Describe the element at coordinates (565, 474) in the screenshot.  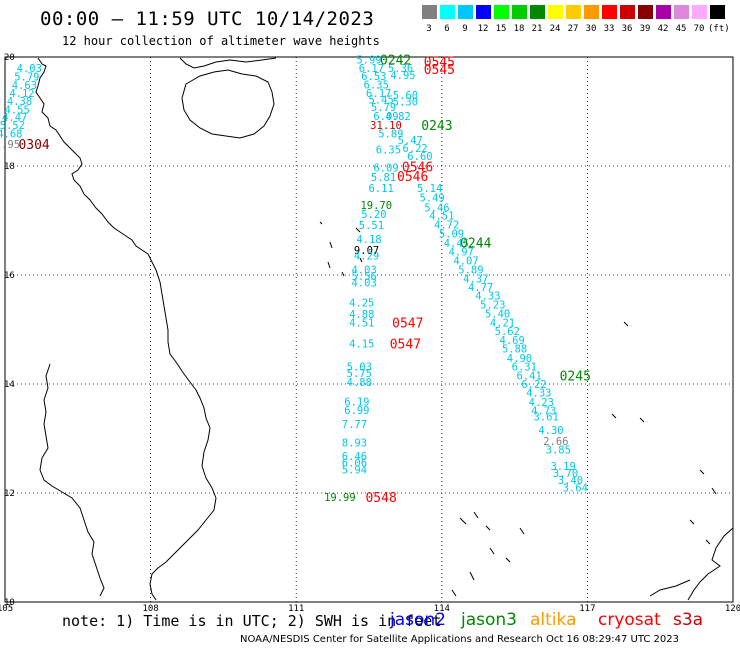
I see `swh-value: 3.70` at that location.